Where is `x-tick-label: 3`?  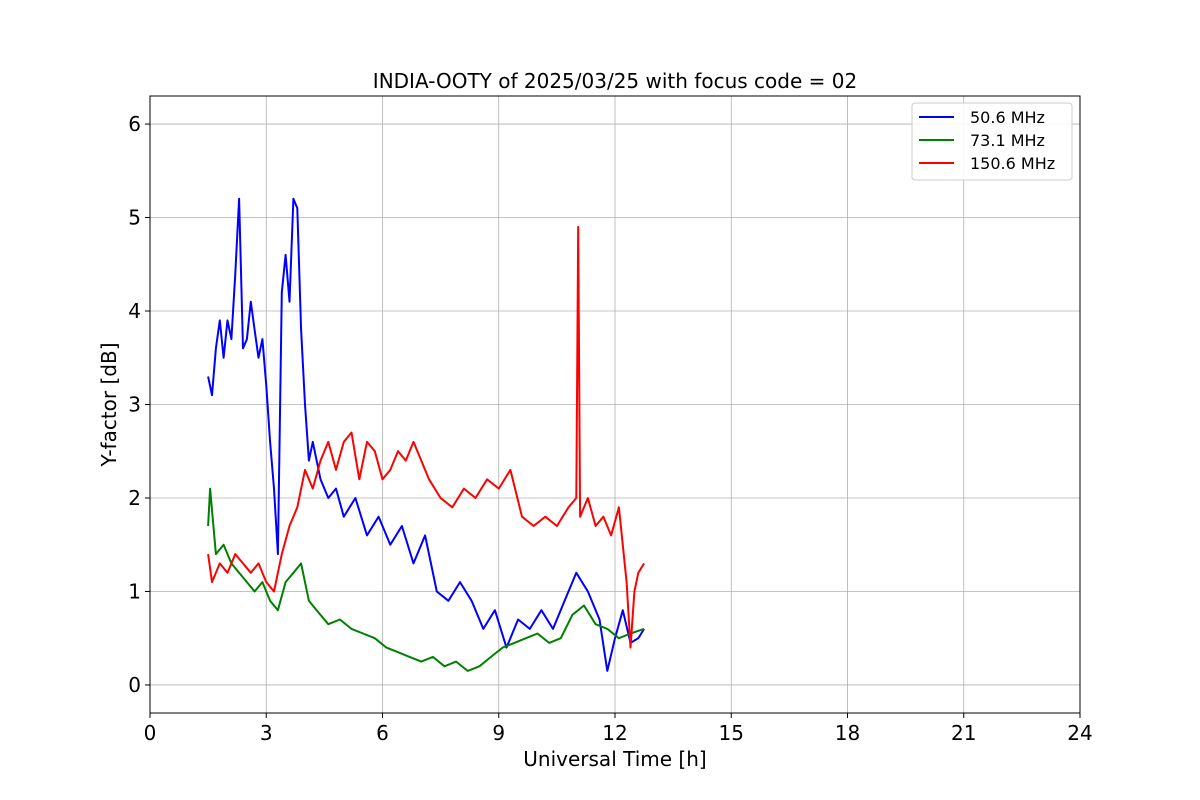 x-tick-label: 3 is located at coordinates (266, 733).